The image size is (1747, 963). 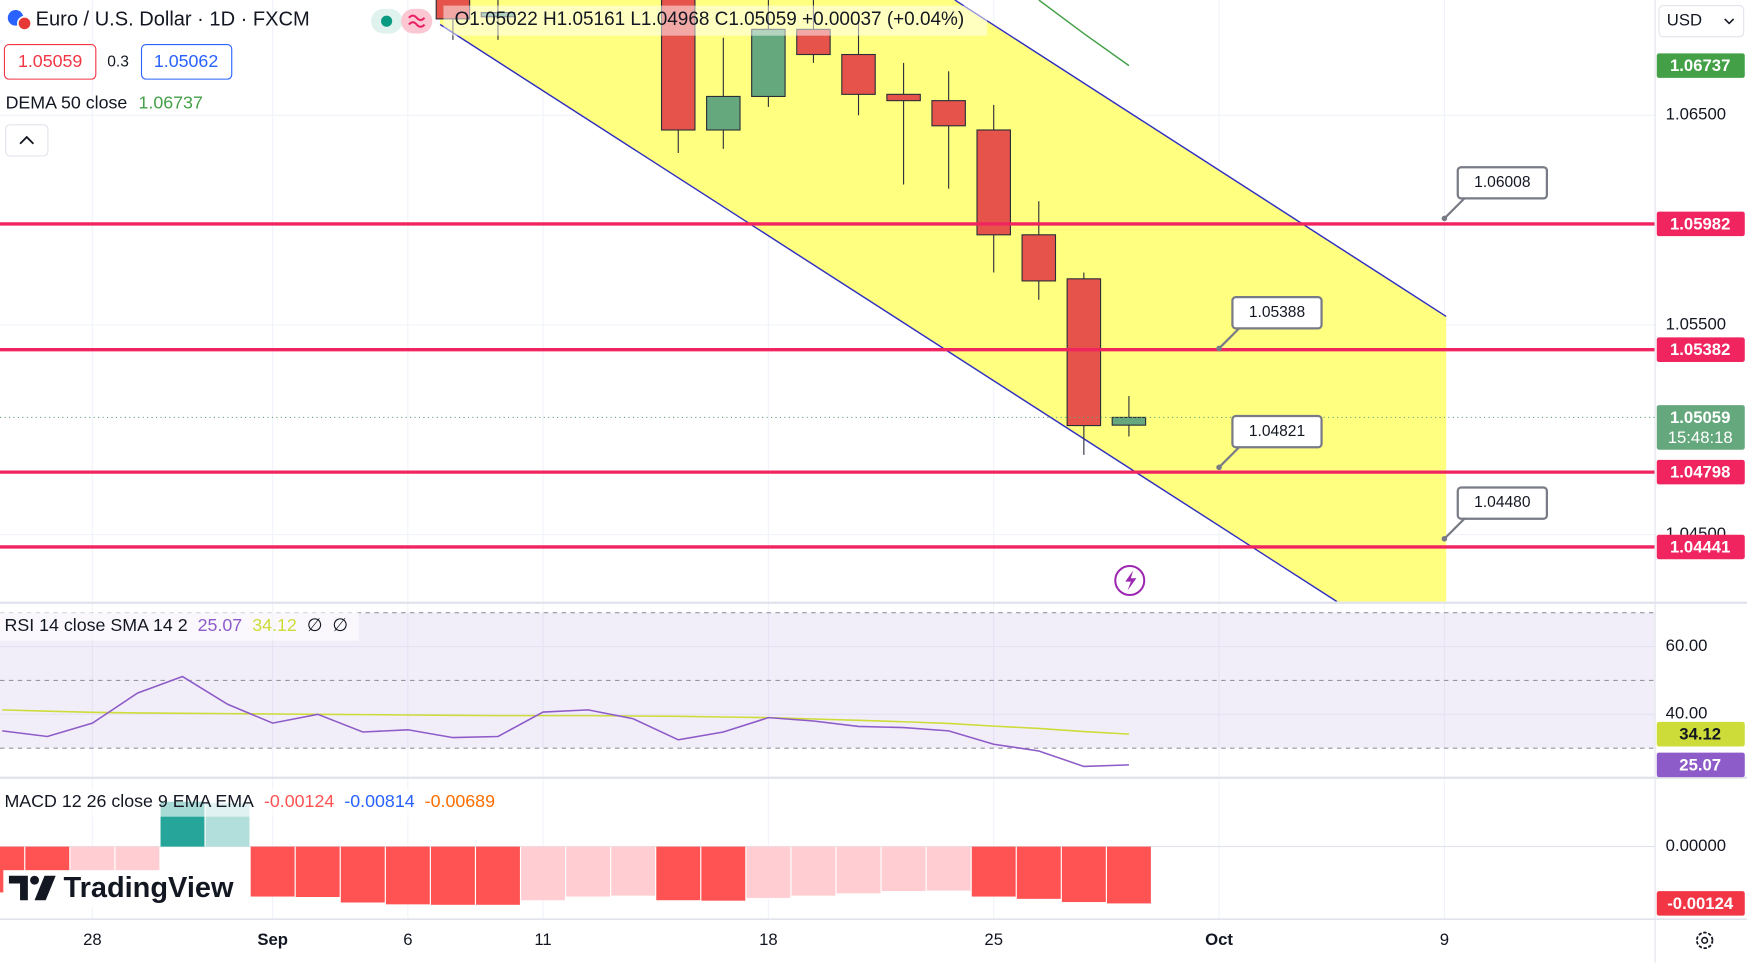 I want to click on macd-hist-value: -0.00124, so click(x=299, y=801).